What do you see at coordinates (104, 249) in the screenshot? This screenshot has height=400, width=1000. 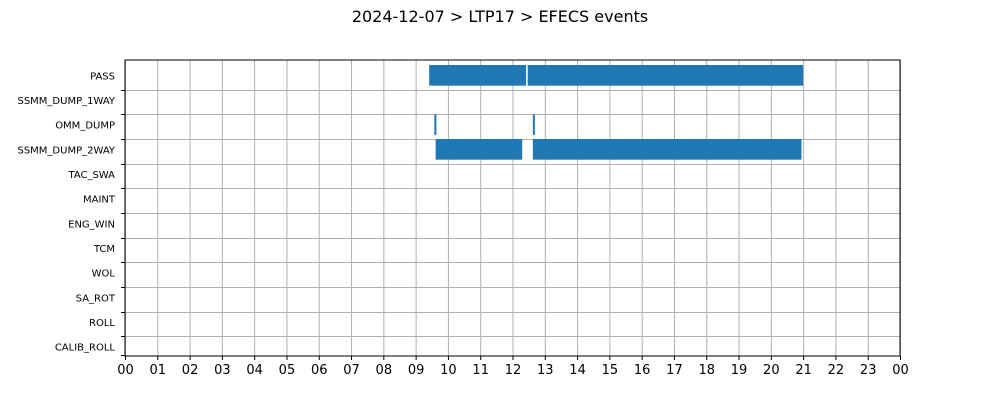 I see `y-tick-label: TCM` at bounding box center [104, 249].